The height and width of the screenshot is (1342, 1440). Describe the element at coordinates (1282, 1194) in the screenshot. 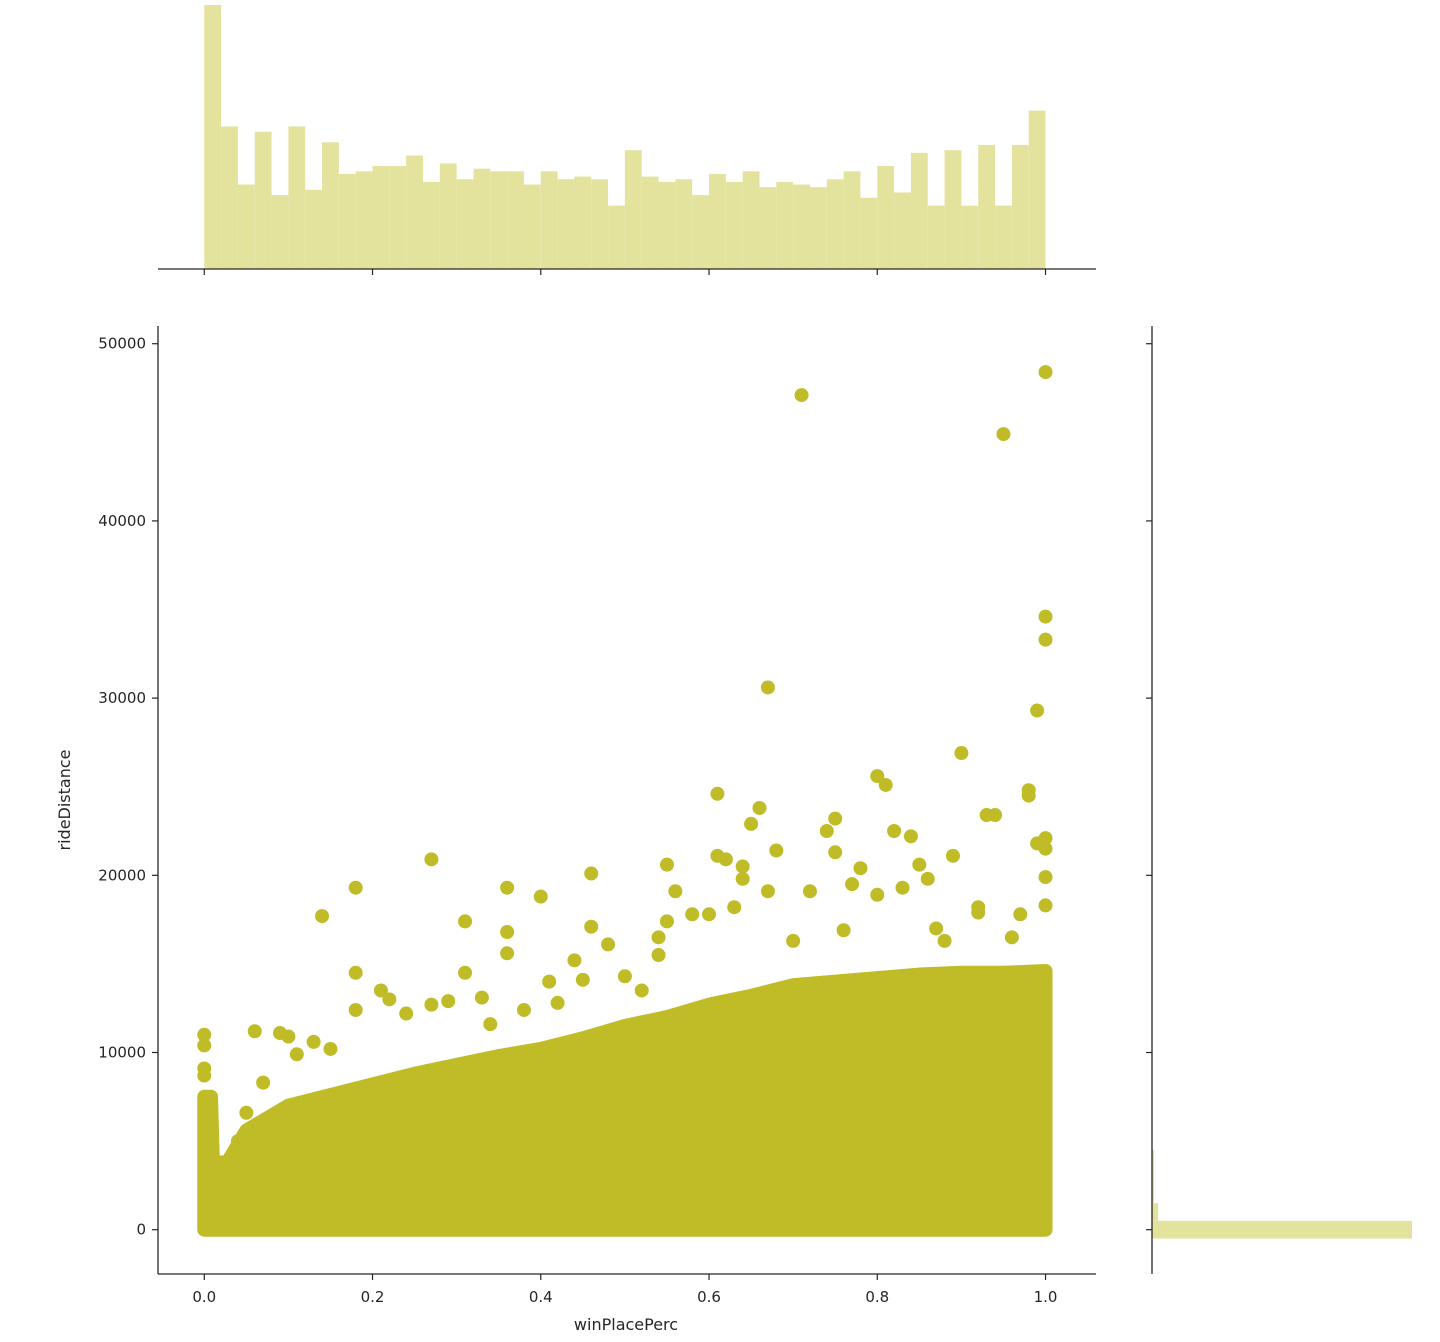

I see `marginal-y-histogram` at that location.